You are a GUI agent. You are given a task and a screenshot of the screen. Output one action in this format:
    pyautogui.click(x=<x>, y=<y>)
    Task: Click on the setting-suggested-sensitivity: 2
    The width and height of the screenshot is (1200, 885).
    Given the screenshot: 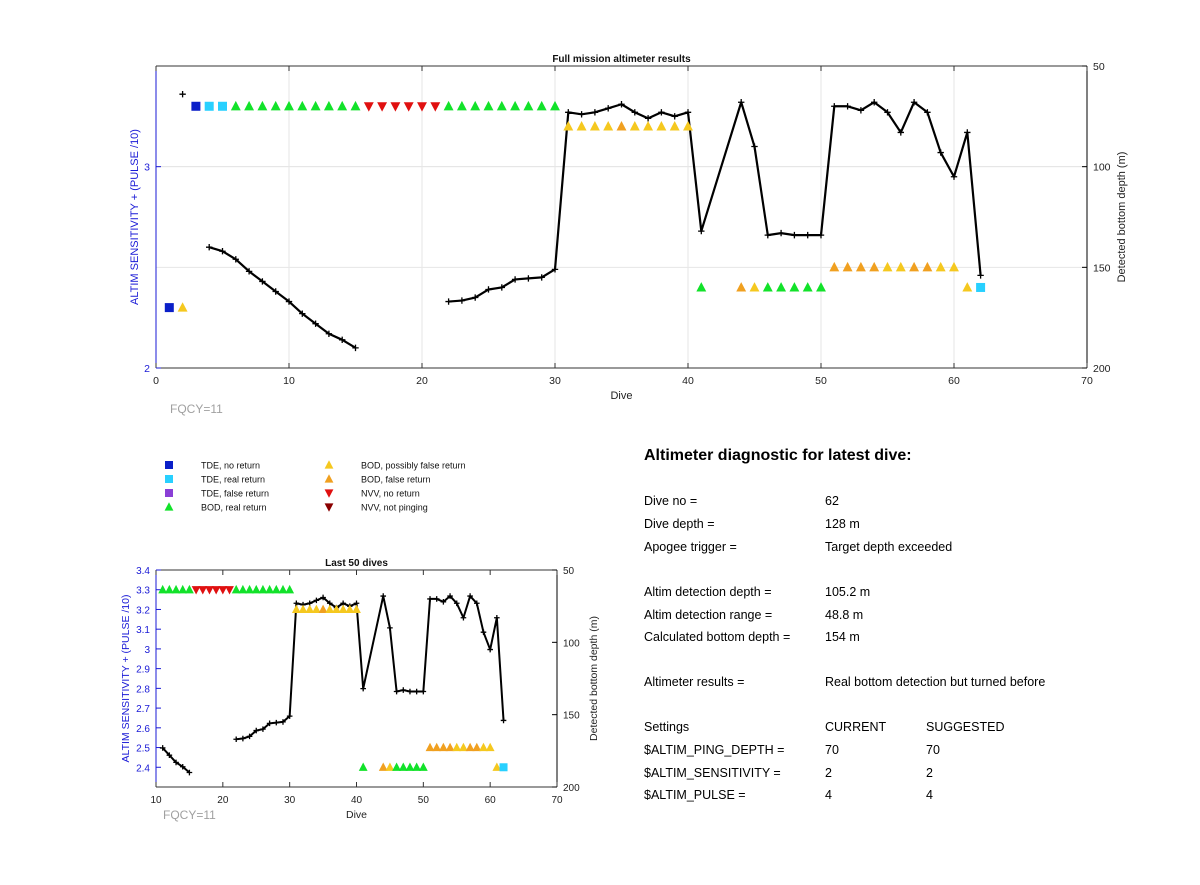 What is the action you would take?
    pyautogui.click(x=929, y=773)
    